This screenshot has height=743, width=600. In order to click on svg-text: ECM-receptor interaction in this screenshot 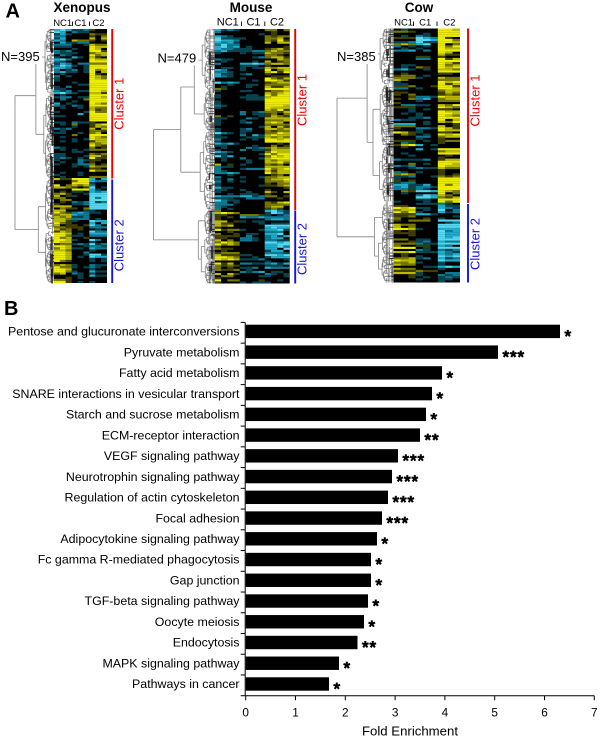, I will do `click(171, 435)`.